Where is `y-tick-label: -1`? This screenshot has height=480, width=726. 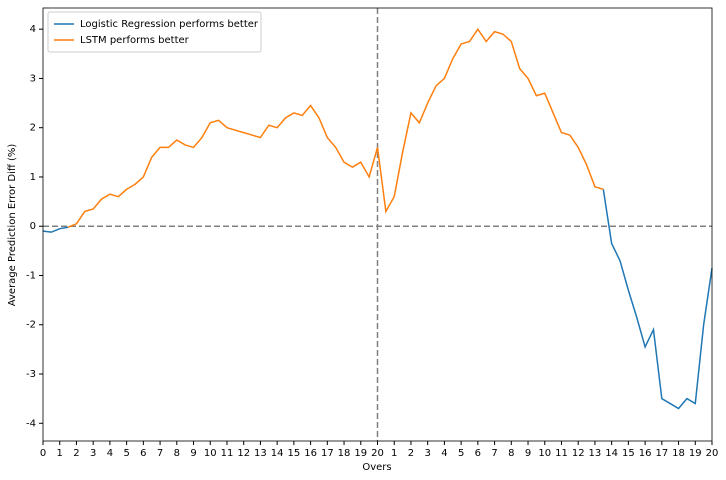 y-tick-label: -1 is located at coordinates (31, 275).